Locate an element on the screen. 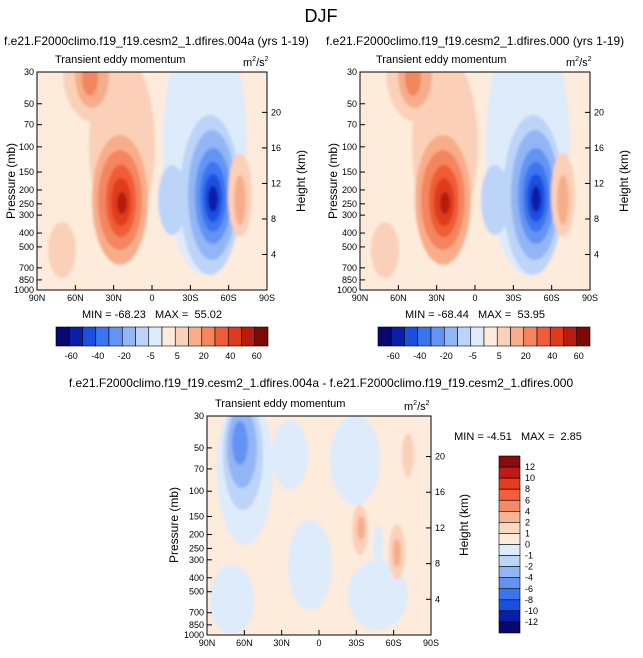 The height and width of the screenshot is (658, 643). y-tick-label: 300 is located at coordinates (349, 215).